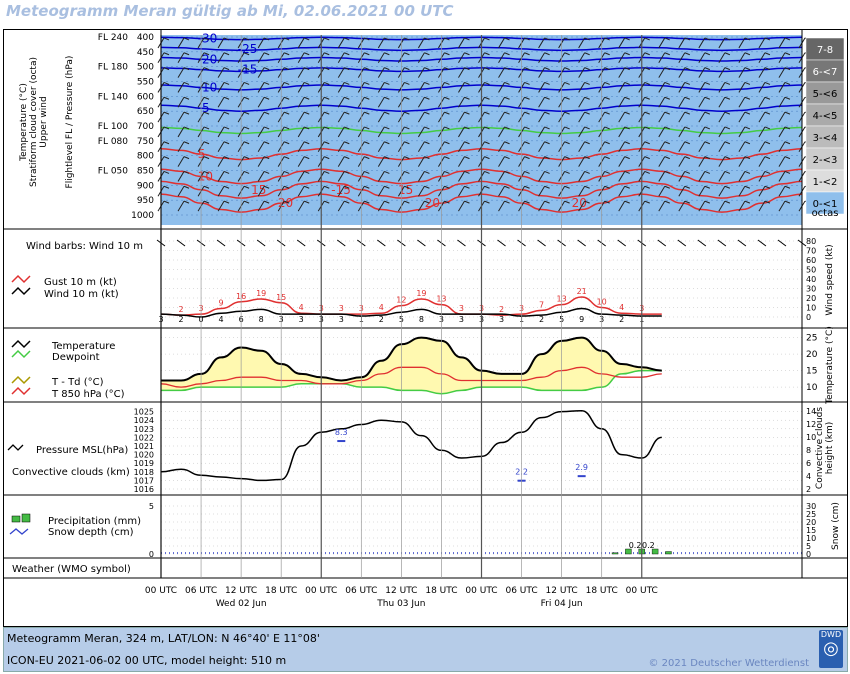 This screenshot has height=674, width=850. I want to click on precip-legend-icon, so click(16, 519).